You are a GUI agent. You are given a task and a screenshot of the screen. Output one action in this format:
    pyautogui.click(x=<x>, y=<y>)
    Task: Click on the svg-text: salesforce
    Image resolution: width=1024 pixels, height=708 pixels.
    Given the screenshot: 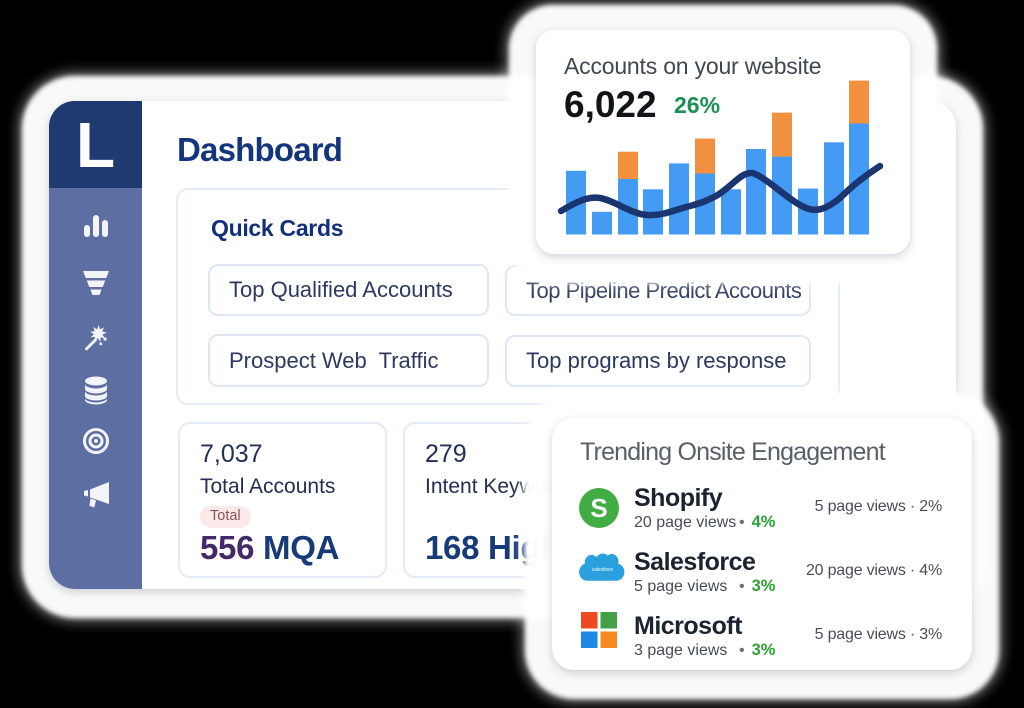 What is the action you would take?
    pyautogui.click(x=602, y=570)
    